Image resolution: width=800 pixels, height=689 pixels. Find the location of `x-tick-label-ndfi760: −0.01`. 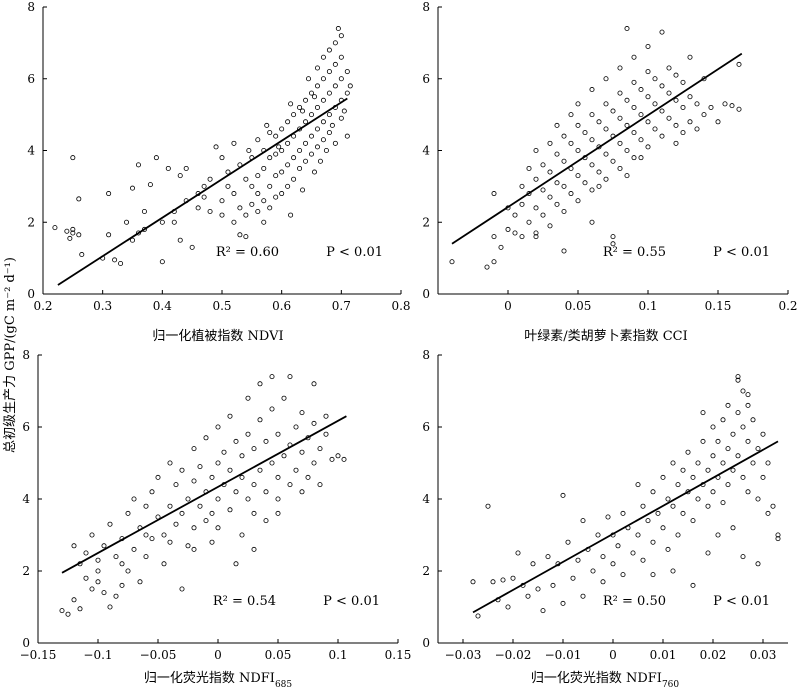

x-tick-label-ndfi760: −0.01 is located at coordinates (563, 655).